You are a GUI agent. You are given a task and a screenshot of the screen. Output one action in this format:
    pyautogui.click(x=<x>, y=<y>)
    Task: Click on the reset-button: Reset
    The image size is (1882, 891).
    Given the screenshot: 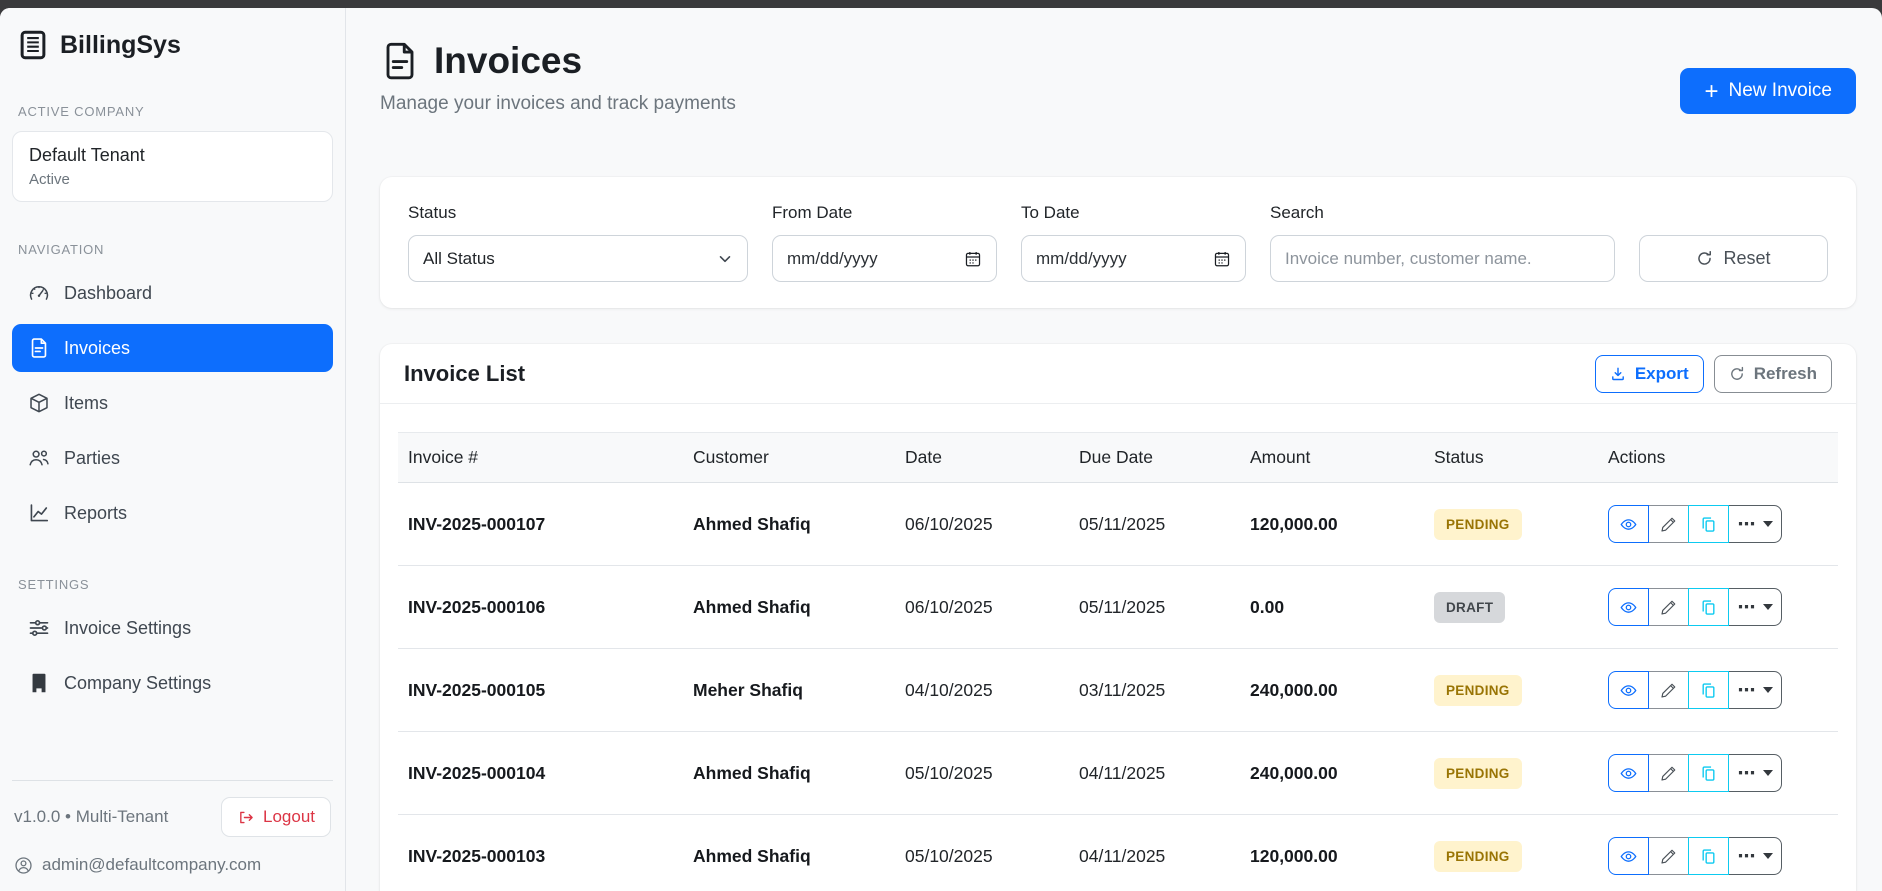 What is the action you would take?
    pyautogui.click(x=1733, y=258)
    